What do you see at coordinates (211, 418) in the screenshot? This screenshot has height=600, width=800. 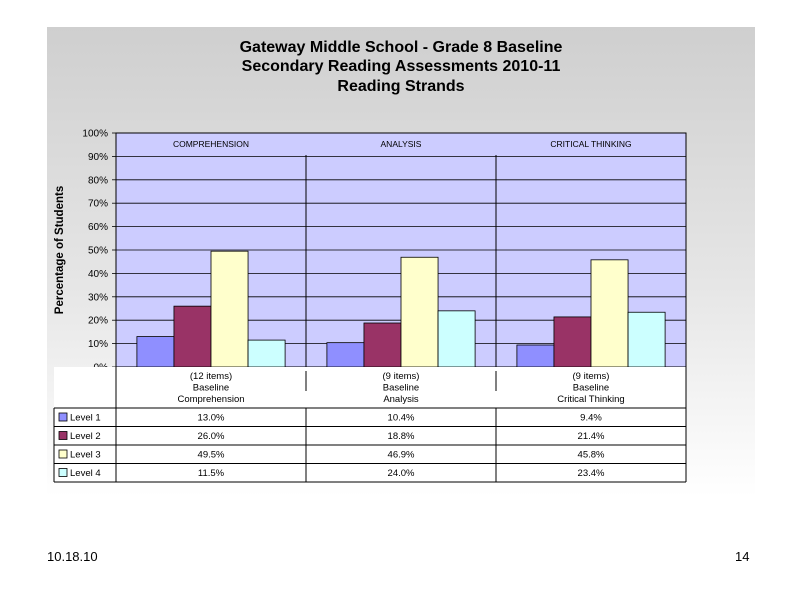 I see `data-value-label: 13.0%` at bounding box center [211, 418].